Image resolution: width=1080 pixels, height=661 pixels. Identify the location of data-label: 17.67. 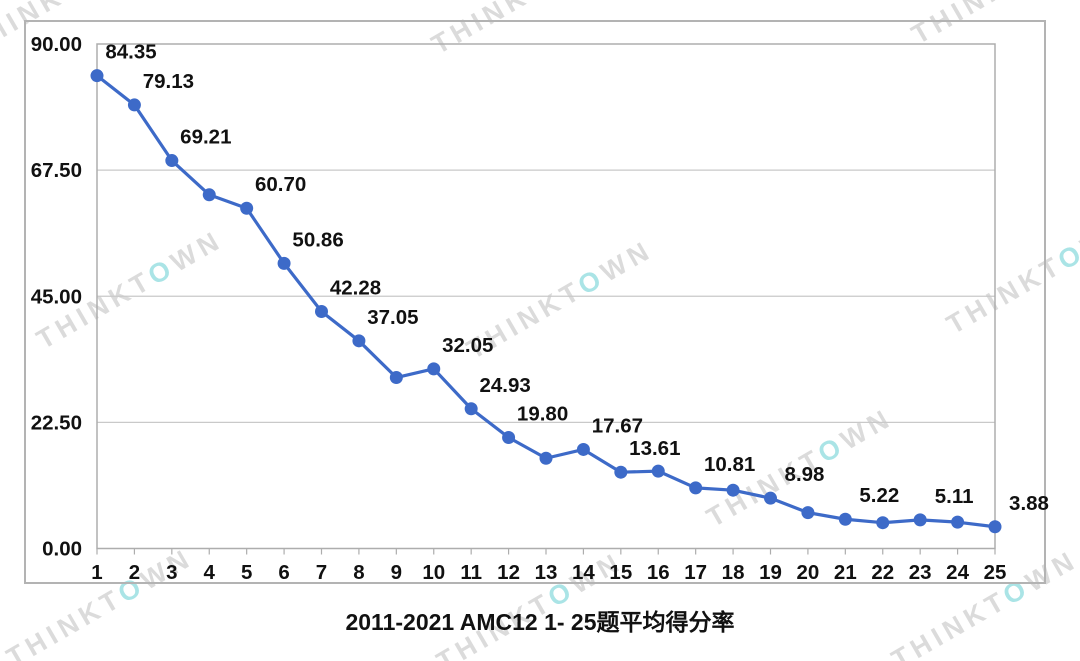
(617, 425).